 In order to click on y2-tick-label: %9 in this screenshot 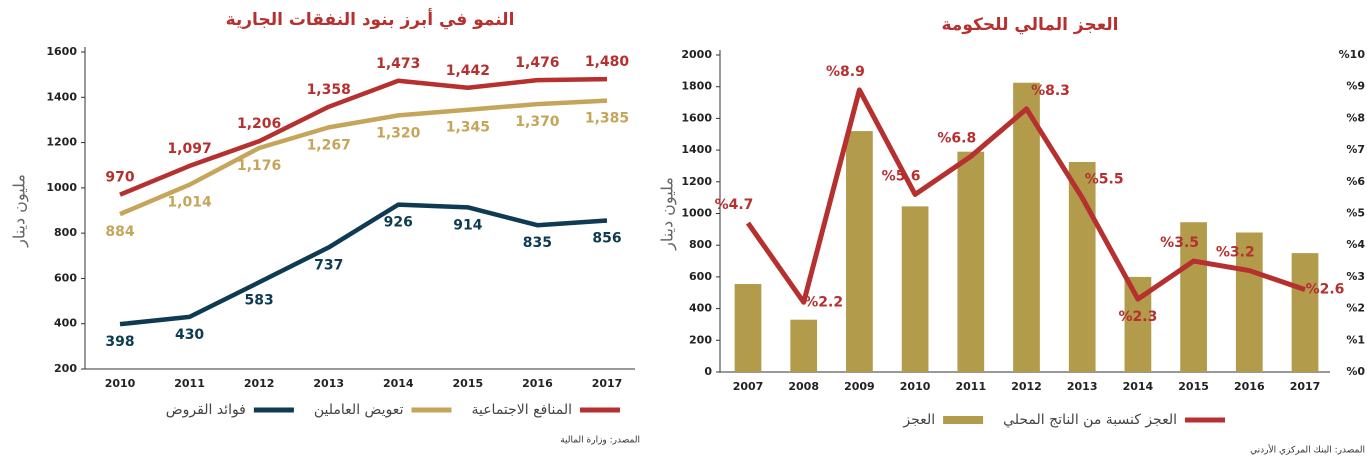, I will do `click(1355, 86)`.